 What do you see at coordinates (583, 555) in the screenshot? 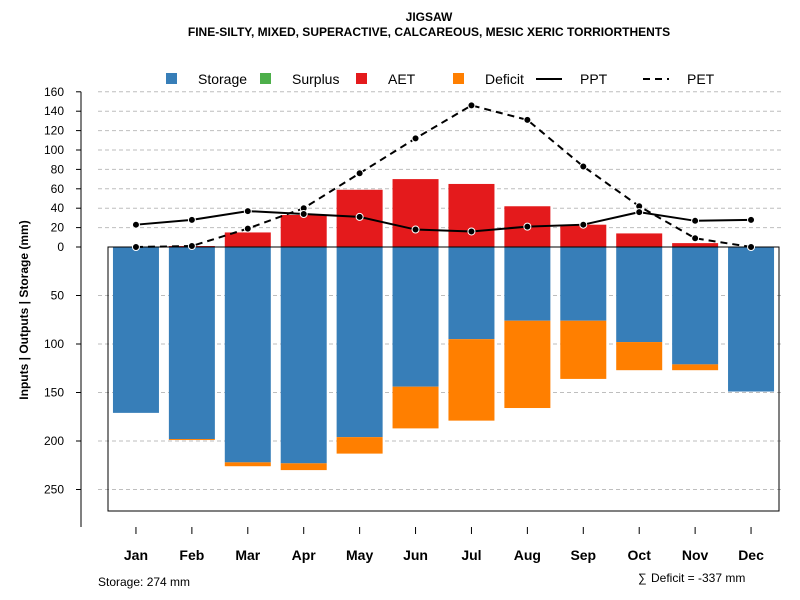
I see `x-tick-label: Sep` at bounding box center [583, 555].